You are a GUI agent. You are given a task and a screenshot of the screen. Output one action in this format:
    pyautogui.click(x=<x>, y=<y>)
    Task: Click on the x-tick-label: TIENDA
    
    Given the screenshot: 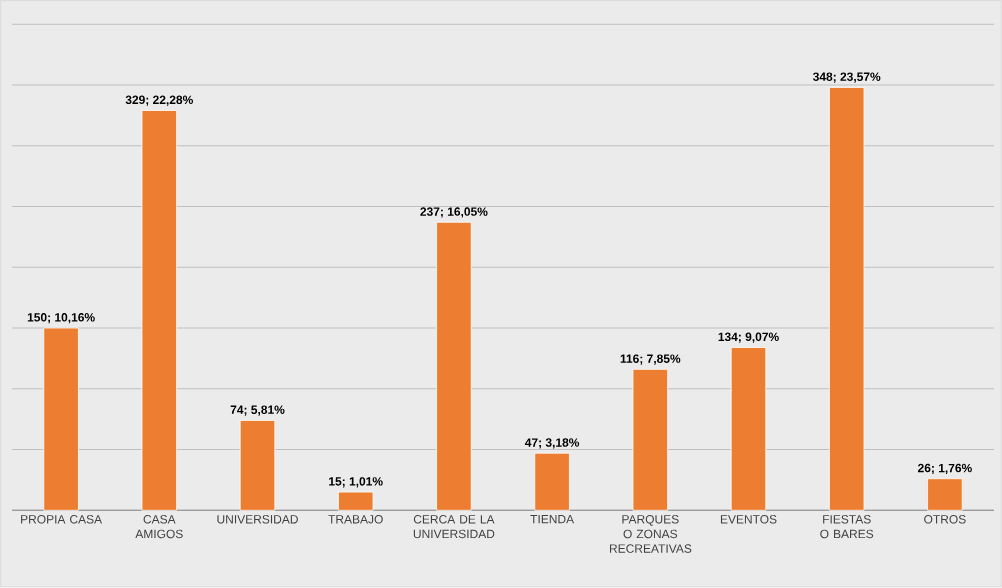 What is the action you would take?
    pyautogui.click(x=552, y=519)
    